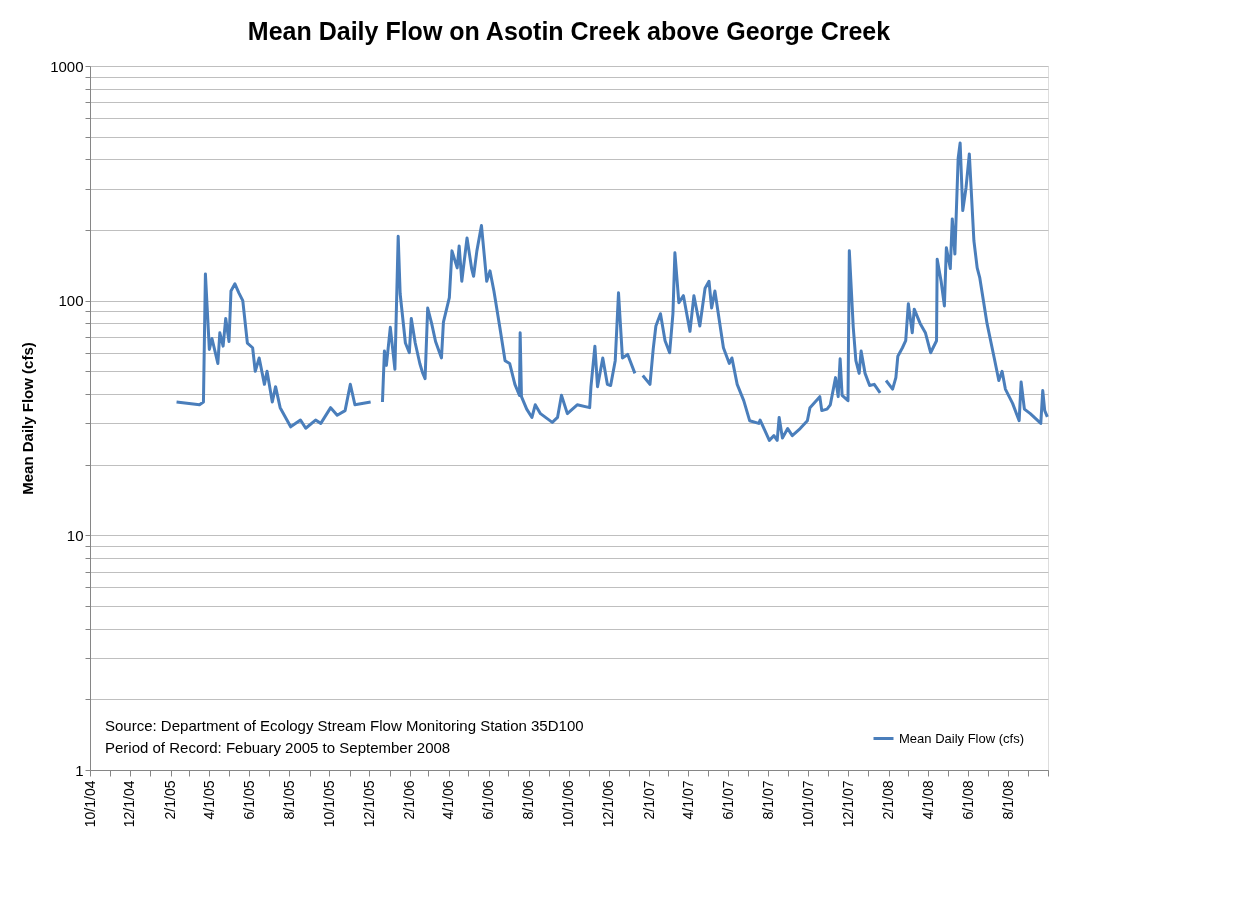 Image resolution: width=1250 pixels, height=904 pixels. Describe the element at coordinates (288, 800) in the screenshot. I see `x-tick-label: 8/1/05` at that location.